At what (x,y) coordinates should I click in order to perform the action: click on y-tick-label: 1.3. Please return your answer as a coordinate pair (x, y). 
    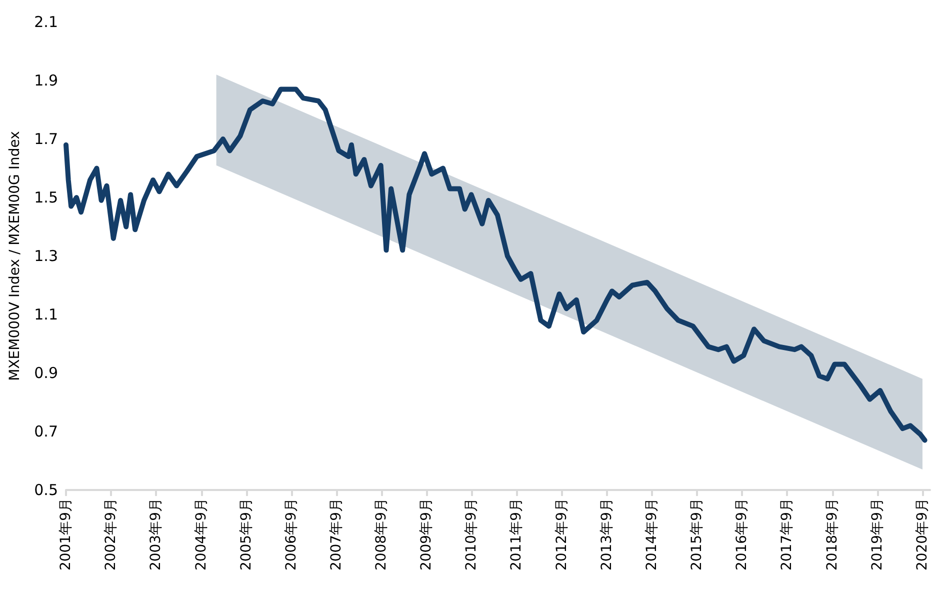
    Looking at the image, I should click on (46, 256).